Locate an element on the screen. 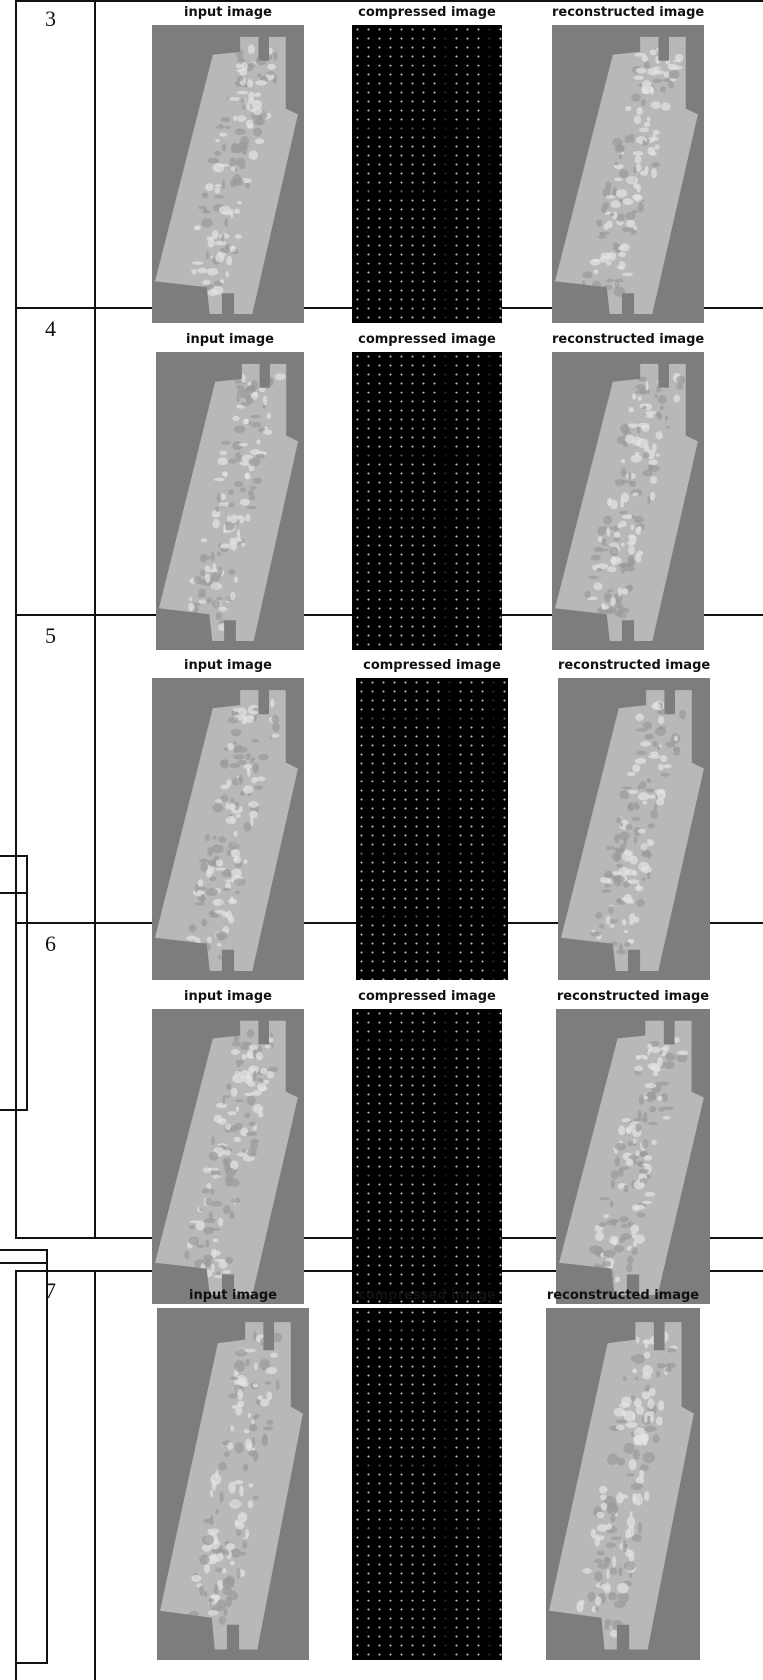  row-number: 4 is located at coordinates (50, 328).